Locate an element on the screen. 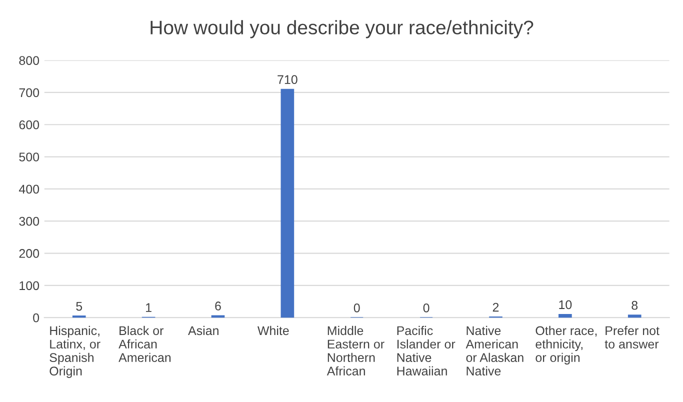 The image size is (683, 402). x-tick-label: Asian is located at coordinates (203, 331).